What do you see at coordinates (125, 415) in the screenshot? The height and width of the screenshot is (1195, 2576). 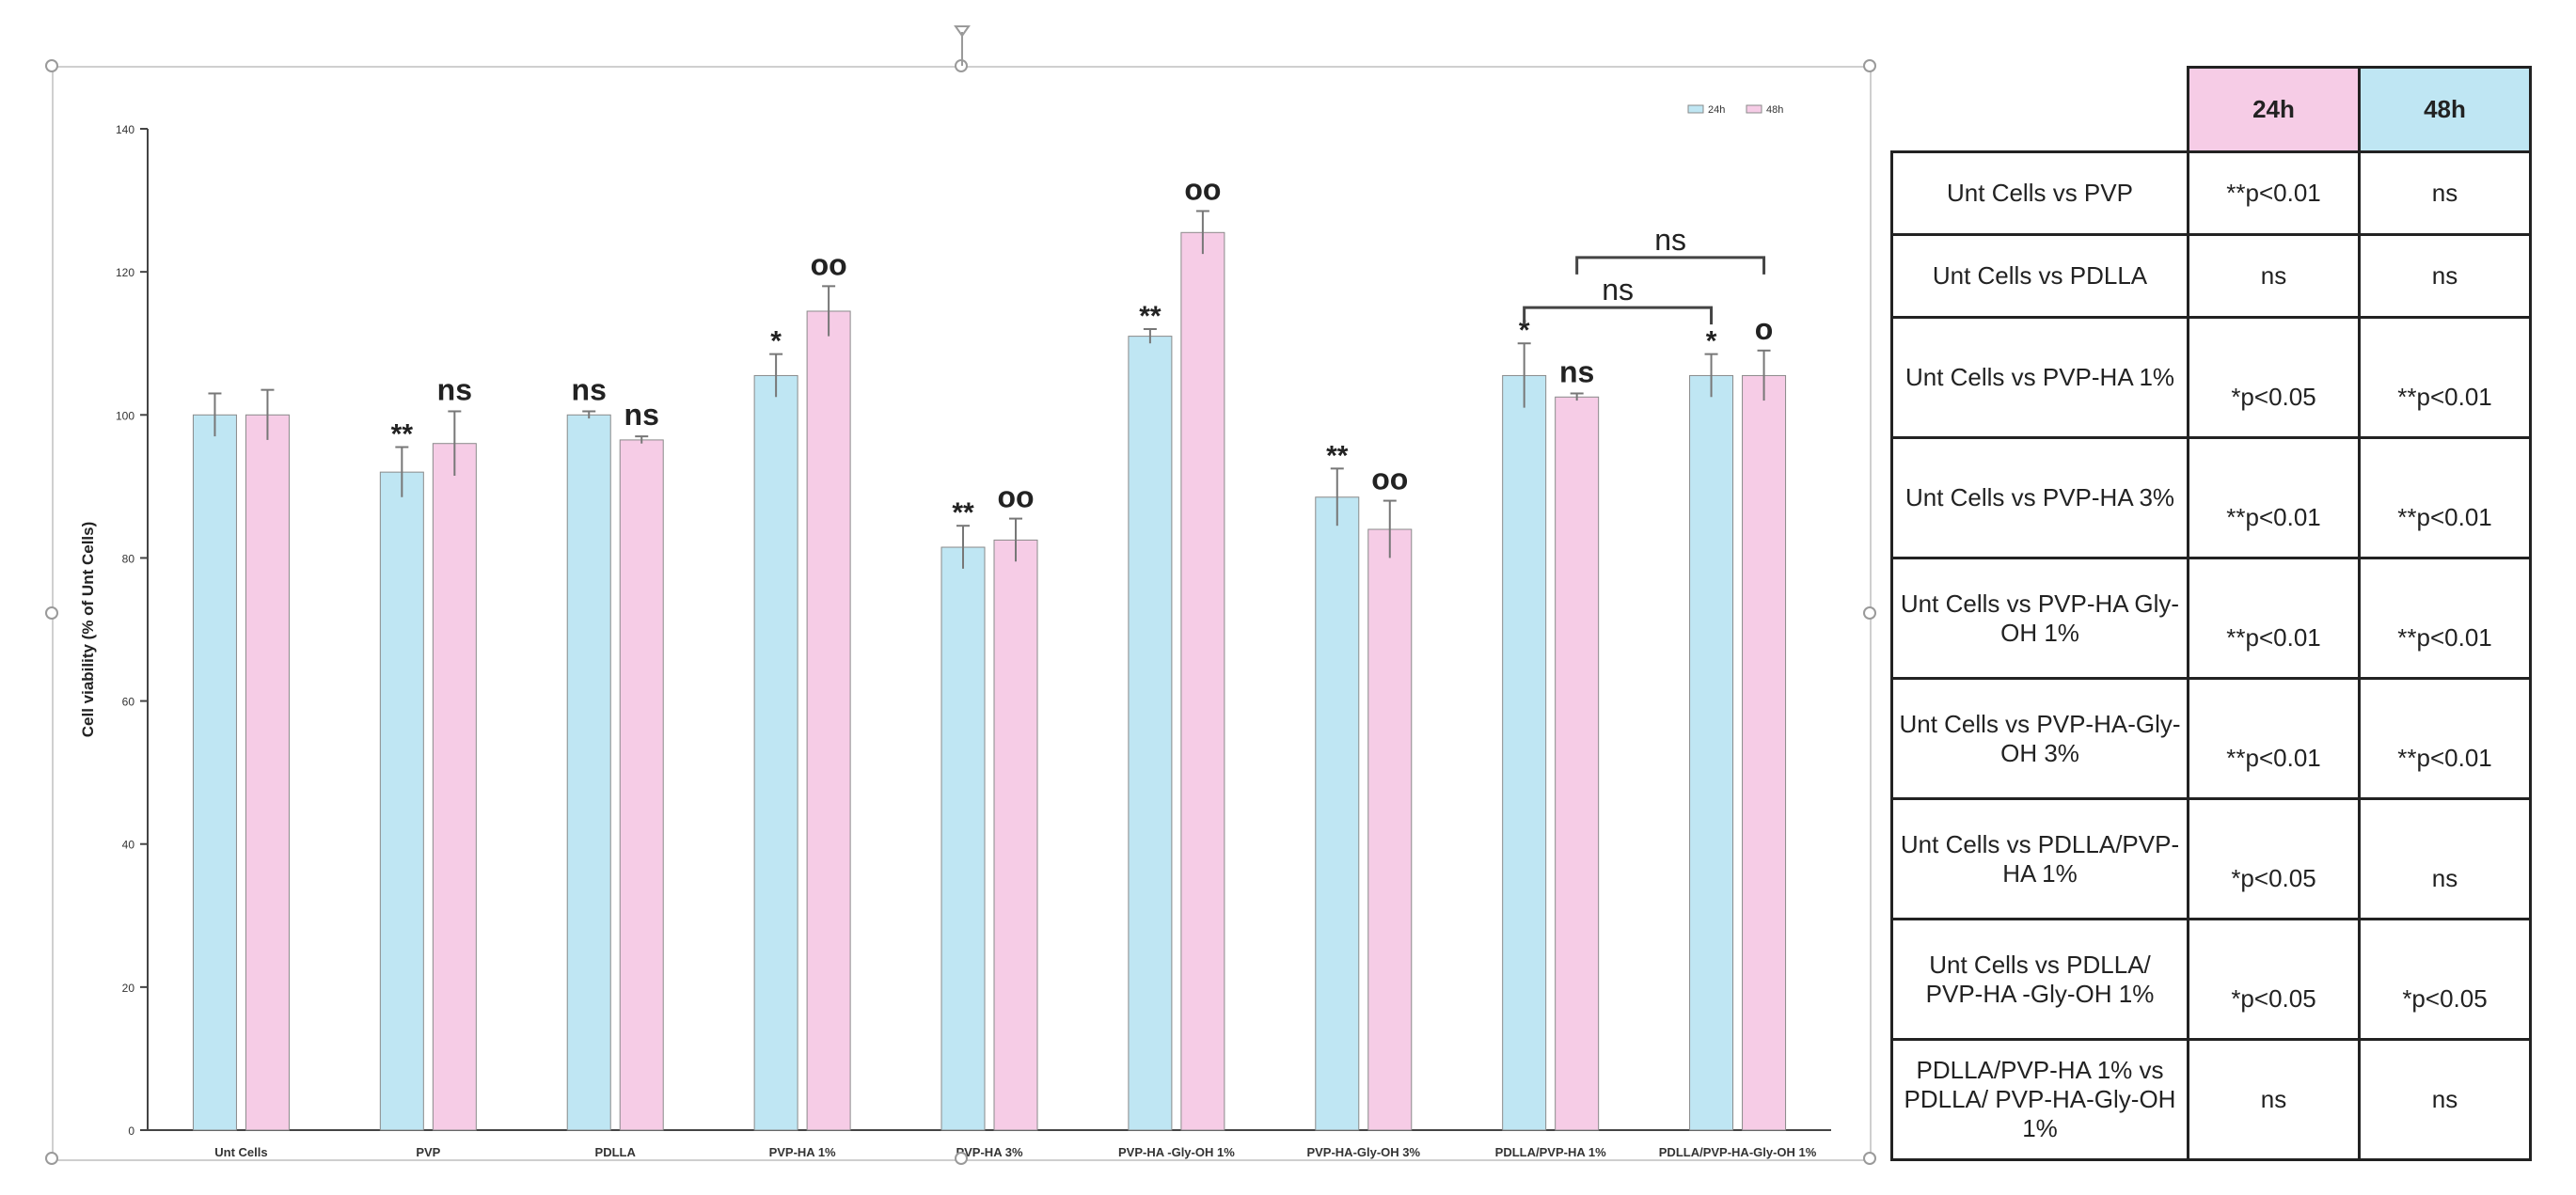 I see `y-tick-label: 100` at bounding box center [125, 415].